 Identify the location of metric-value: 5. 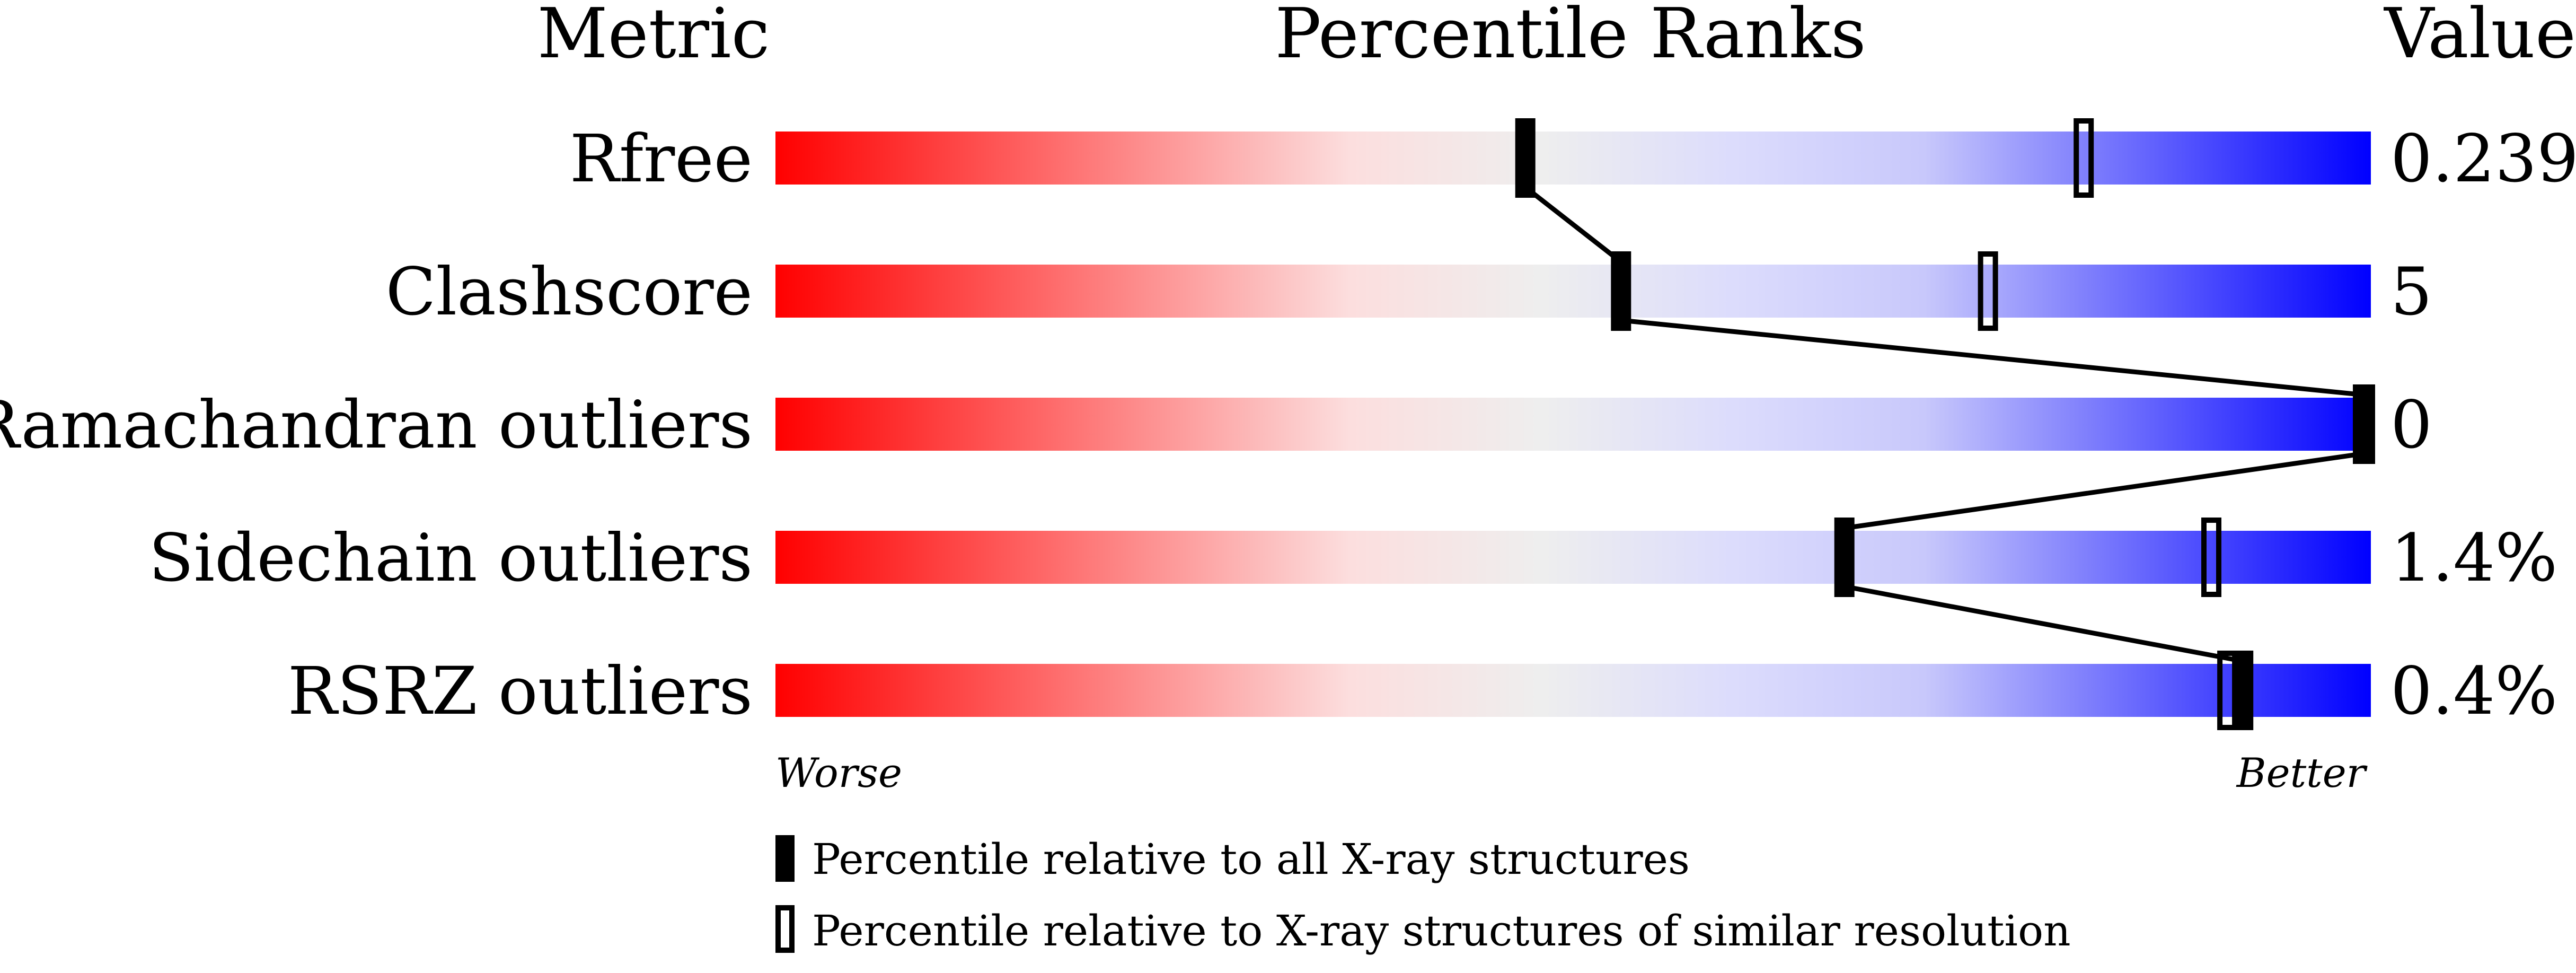
(2411, 292).